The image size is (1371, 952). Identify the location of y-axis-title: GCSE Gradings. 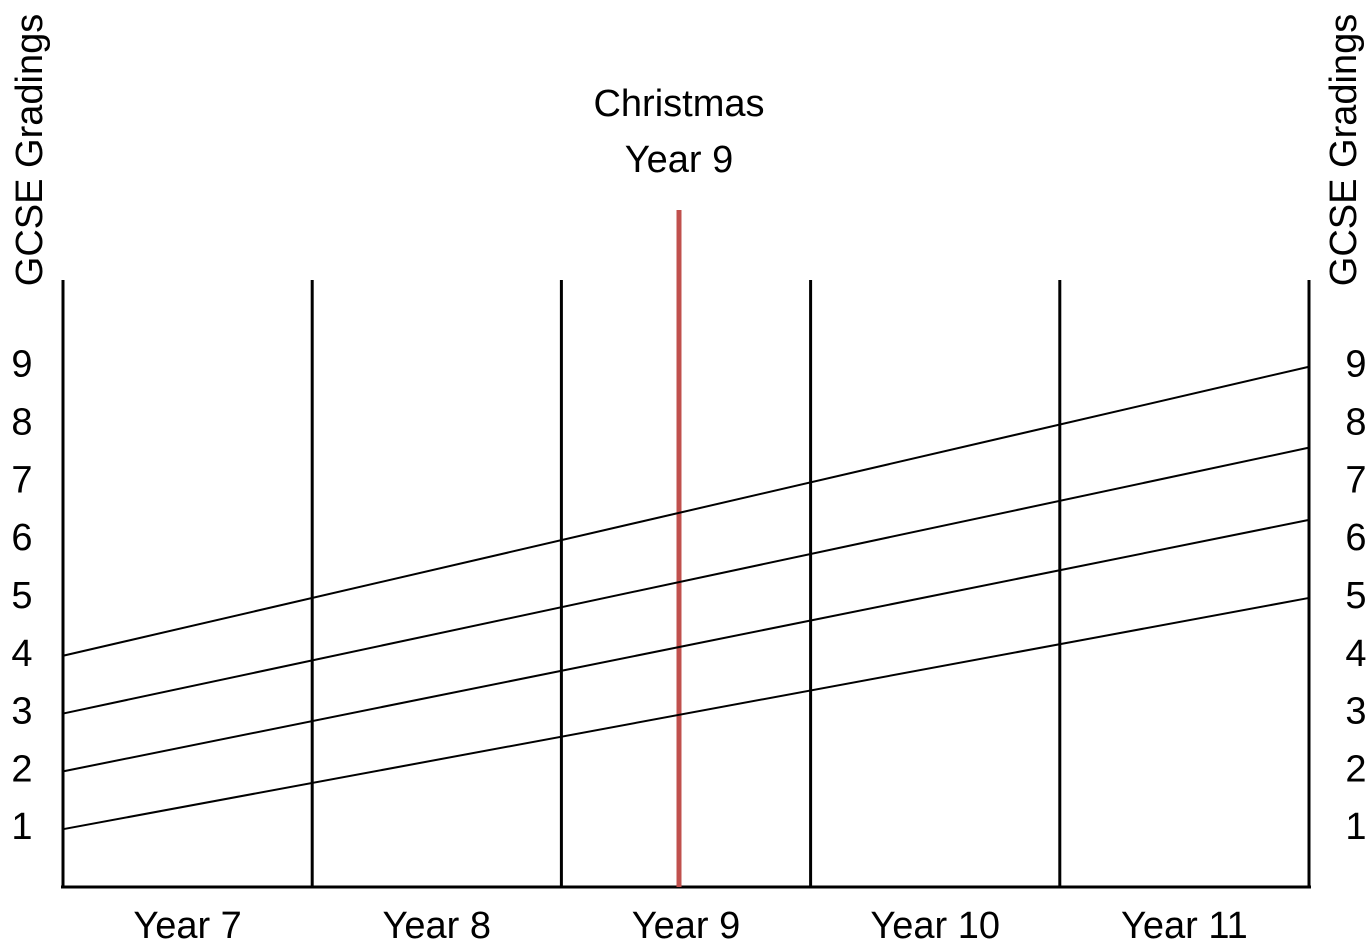
(30, 150).